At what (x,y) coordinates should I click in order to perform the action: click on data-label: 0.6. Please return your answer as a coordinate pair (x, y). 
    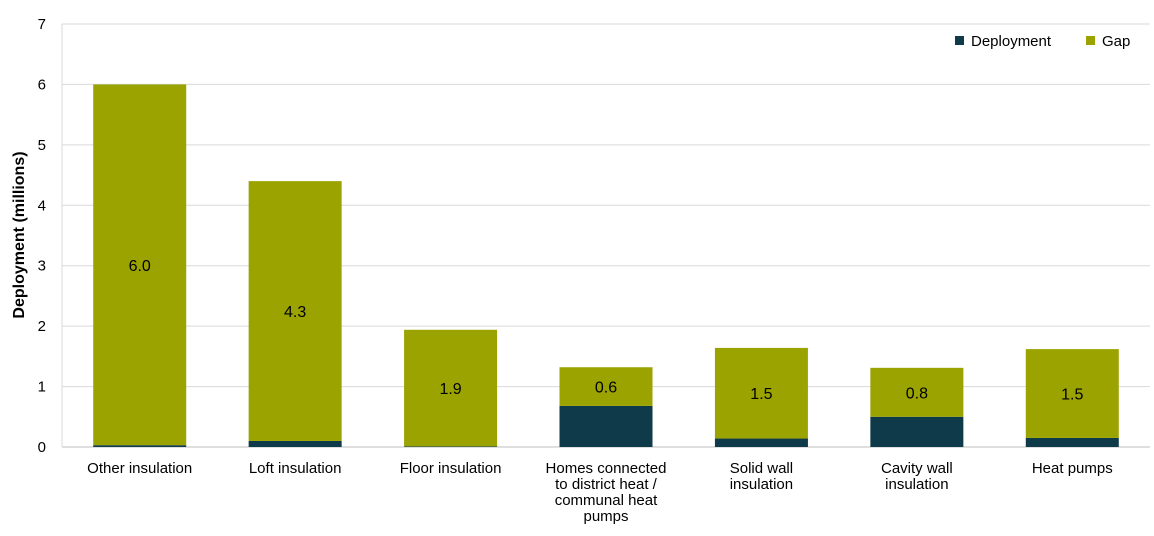
    Looking at the image, I should click on (606, 388).